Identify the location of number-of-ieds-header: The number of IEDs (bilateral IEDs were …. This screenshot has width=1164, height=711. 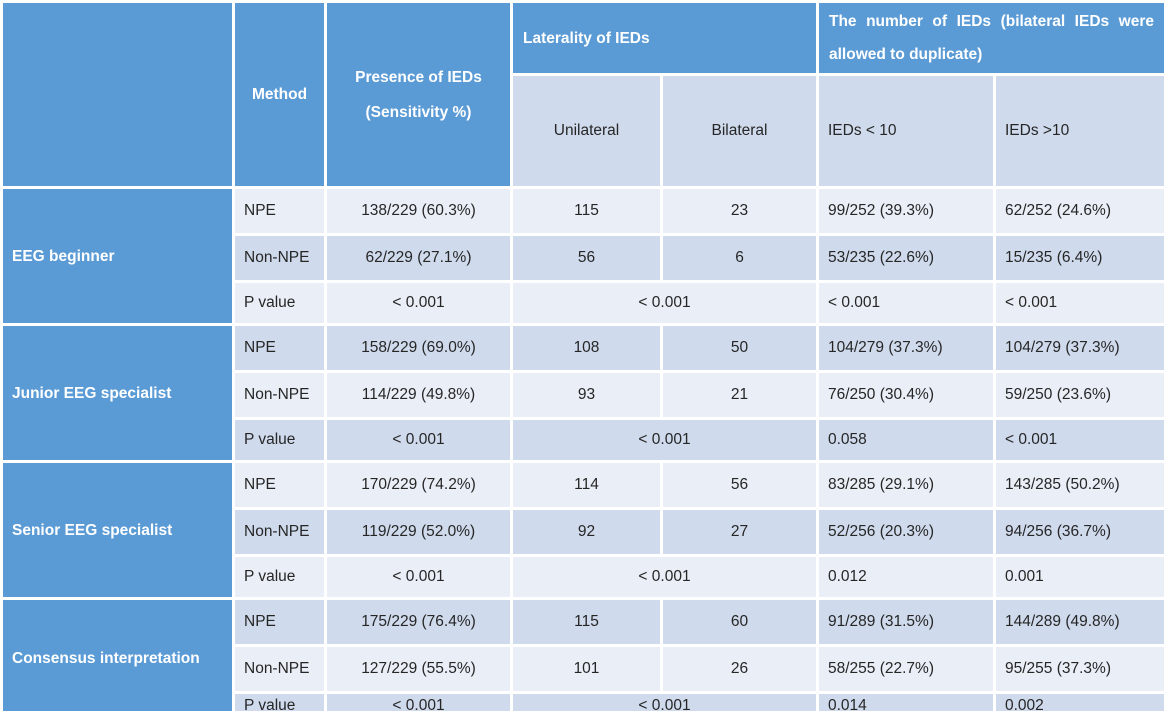
(990, 38).